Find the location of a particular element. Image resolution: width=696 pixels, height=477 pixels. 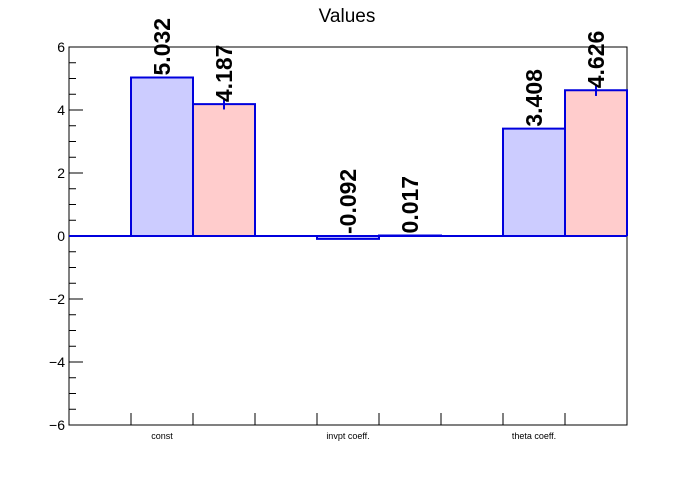

x-axis: const invpt coeff. theta coeff. is located at coordinates (348, 427).